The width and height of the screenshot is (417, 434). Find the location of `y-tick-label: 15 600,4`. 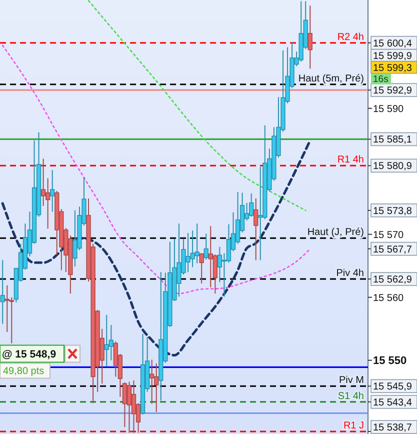

y-tick-label: 15 600,4 is located at coordinates (392, 44).